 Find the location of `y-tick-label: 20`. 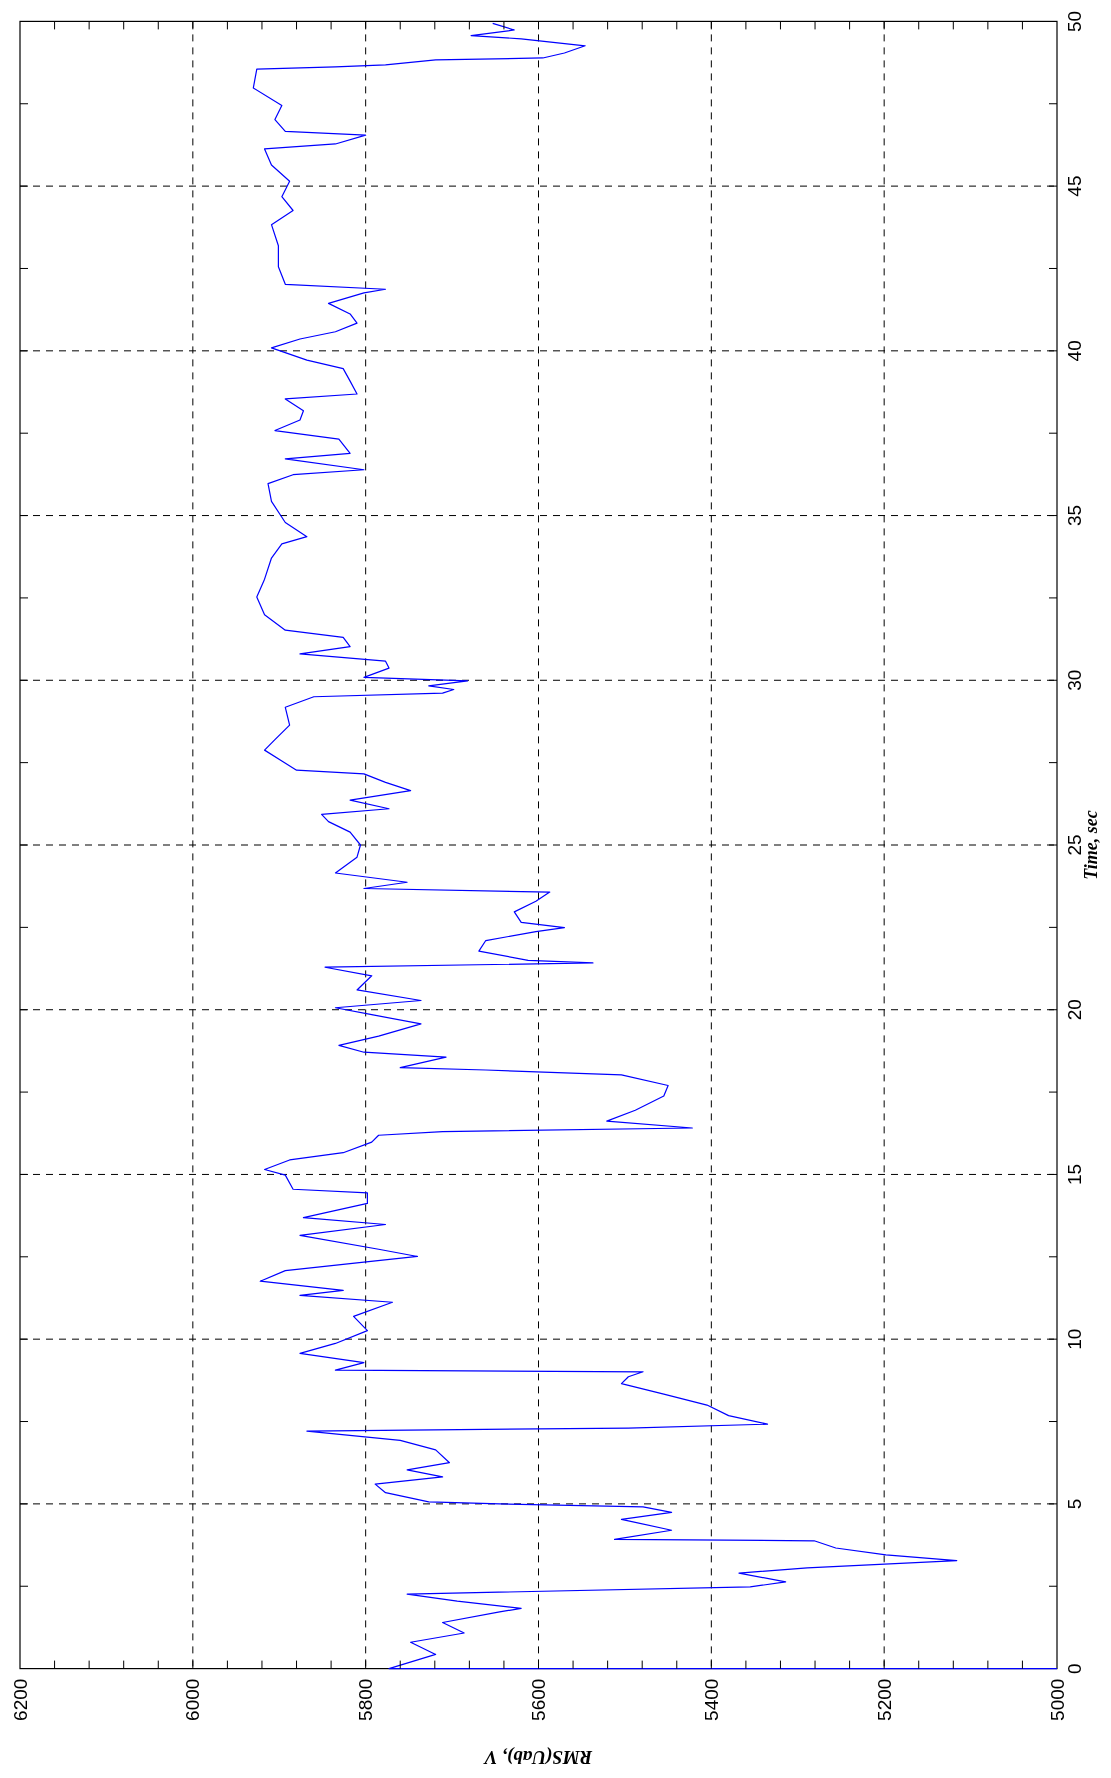

y-tick-label: 20 is located at coordinates (1075, 1010).